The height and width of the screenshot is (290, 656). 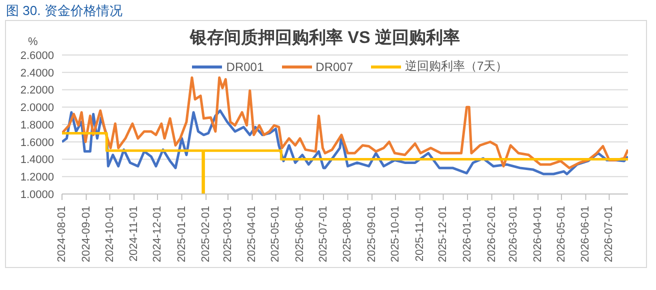 What do you see at coordinates (37, 194) in the screenshot?
I see `y-tick-label: 1.0000` at bounding box center [37, 194].